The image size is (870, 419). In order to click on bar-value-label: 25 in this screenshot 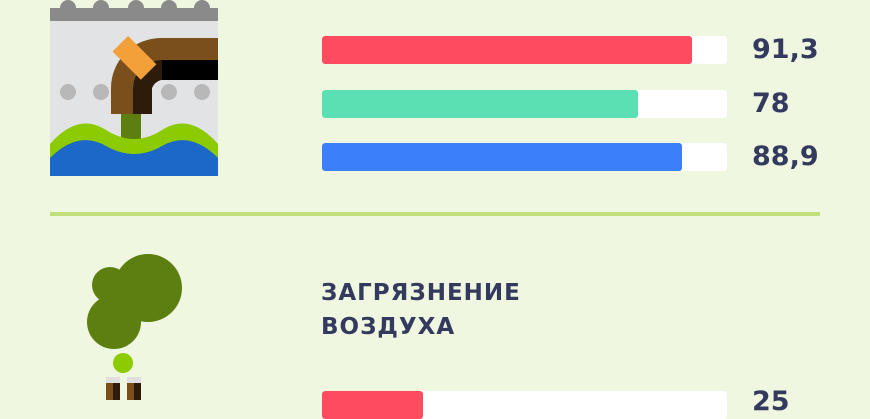, I will do `click(771, 401)`.